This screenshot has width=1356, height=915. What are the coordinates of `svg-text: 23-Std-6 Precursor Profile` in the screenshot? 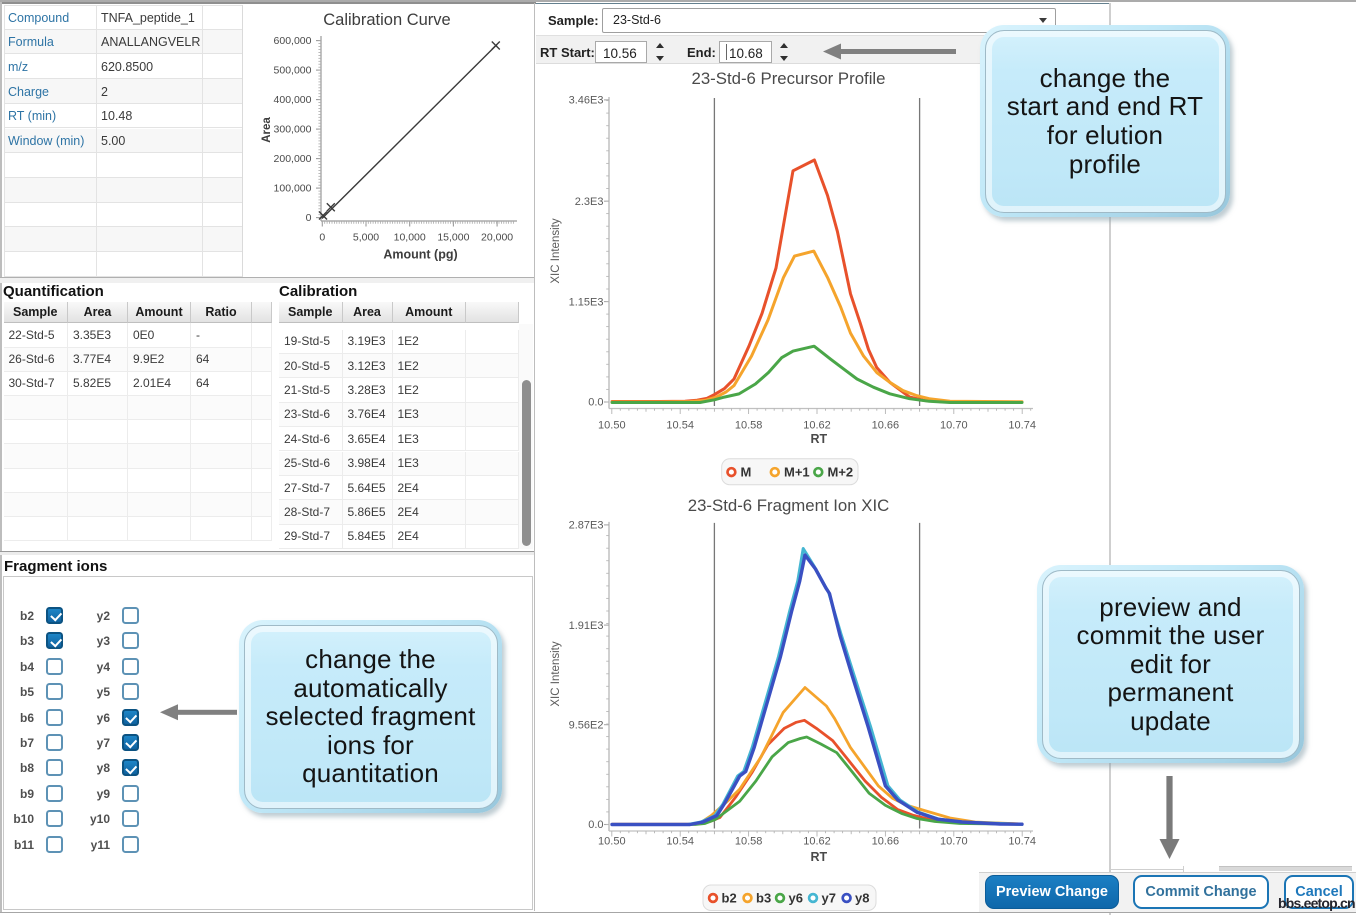 It's located at (789, 78).